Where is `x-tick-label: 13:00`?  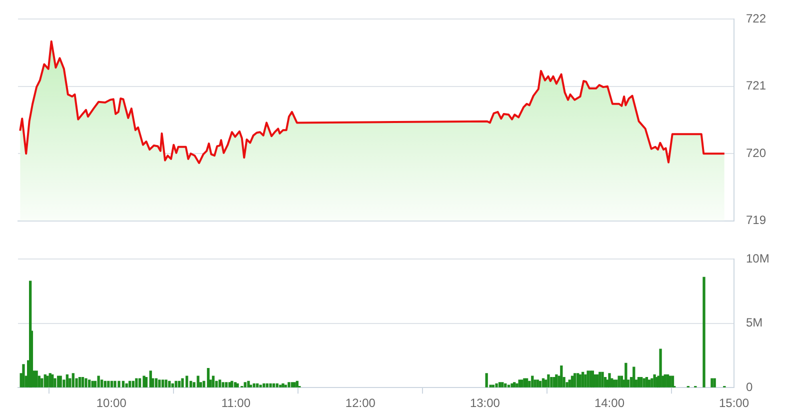 x-tick-label: 13:00 is located at coordinates (485, 403).